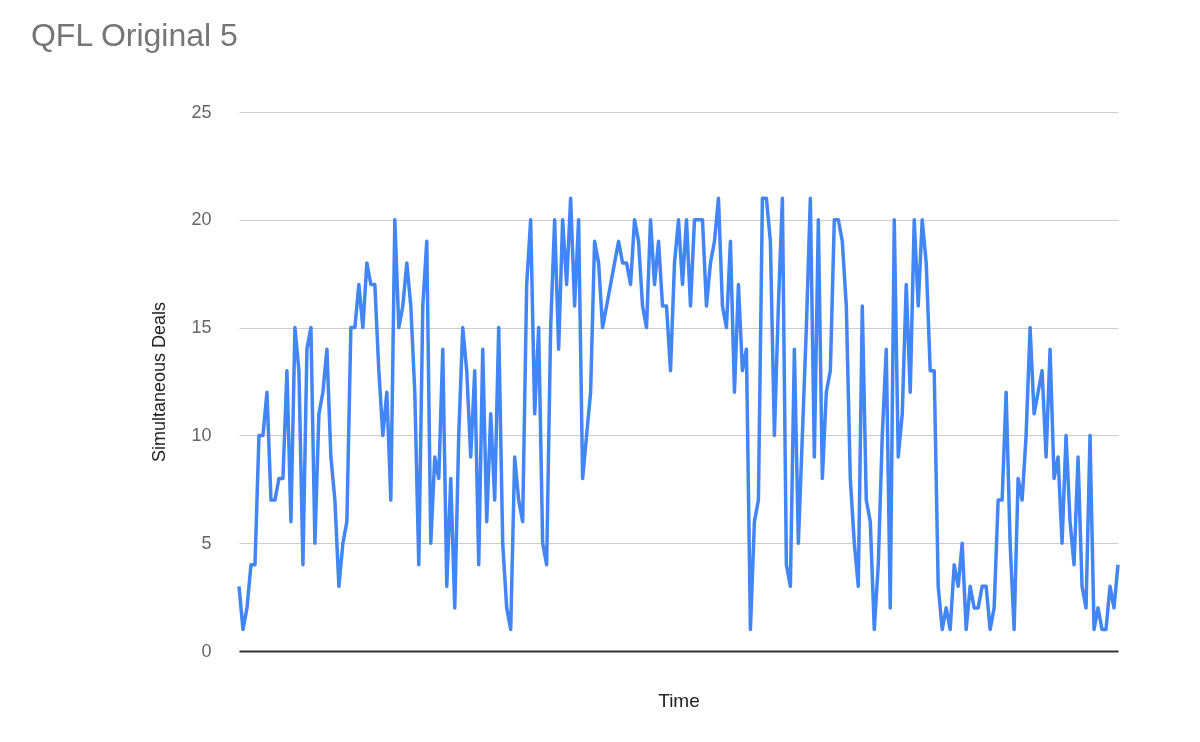  What do you see at coordinates (159, 382) in the screenshot?
I see `y-axis-title: Simultaneous Deals` at bounding box center [159, 382].